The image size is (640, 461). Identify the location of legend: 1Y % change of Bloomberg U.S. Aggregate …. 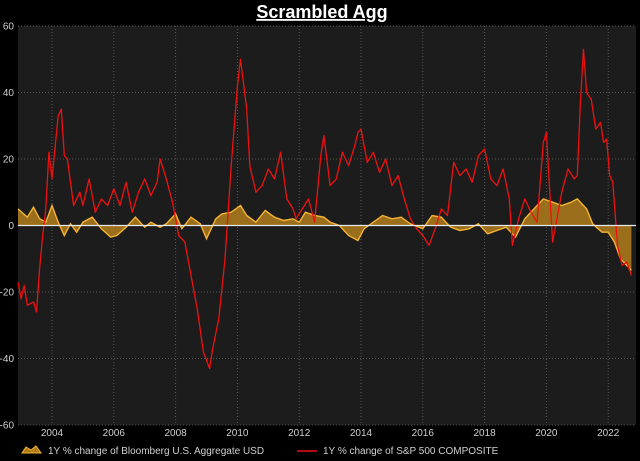
(260, 451).